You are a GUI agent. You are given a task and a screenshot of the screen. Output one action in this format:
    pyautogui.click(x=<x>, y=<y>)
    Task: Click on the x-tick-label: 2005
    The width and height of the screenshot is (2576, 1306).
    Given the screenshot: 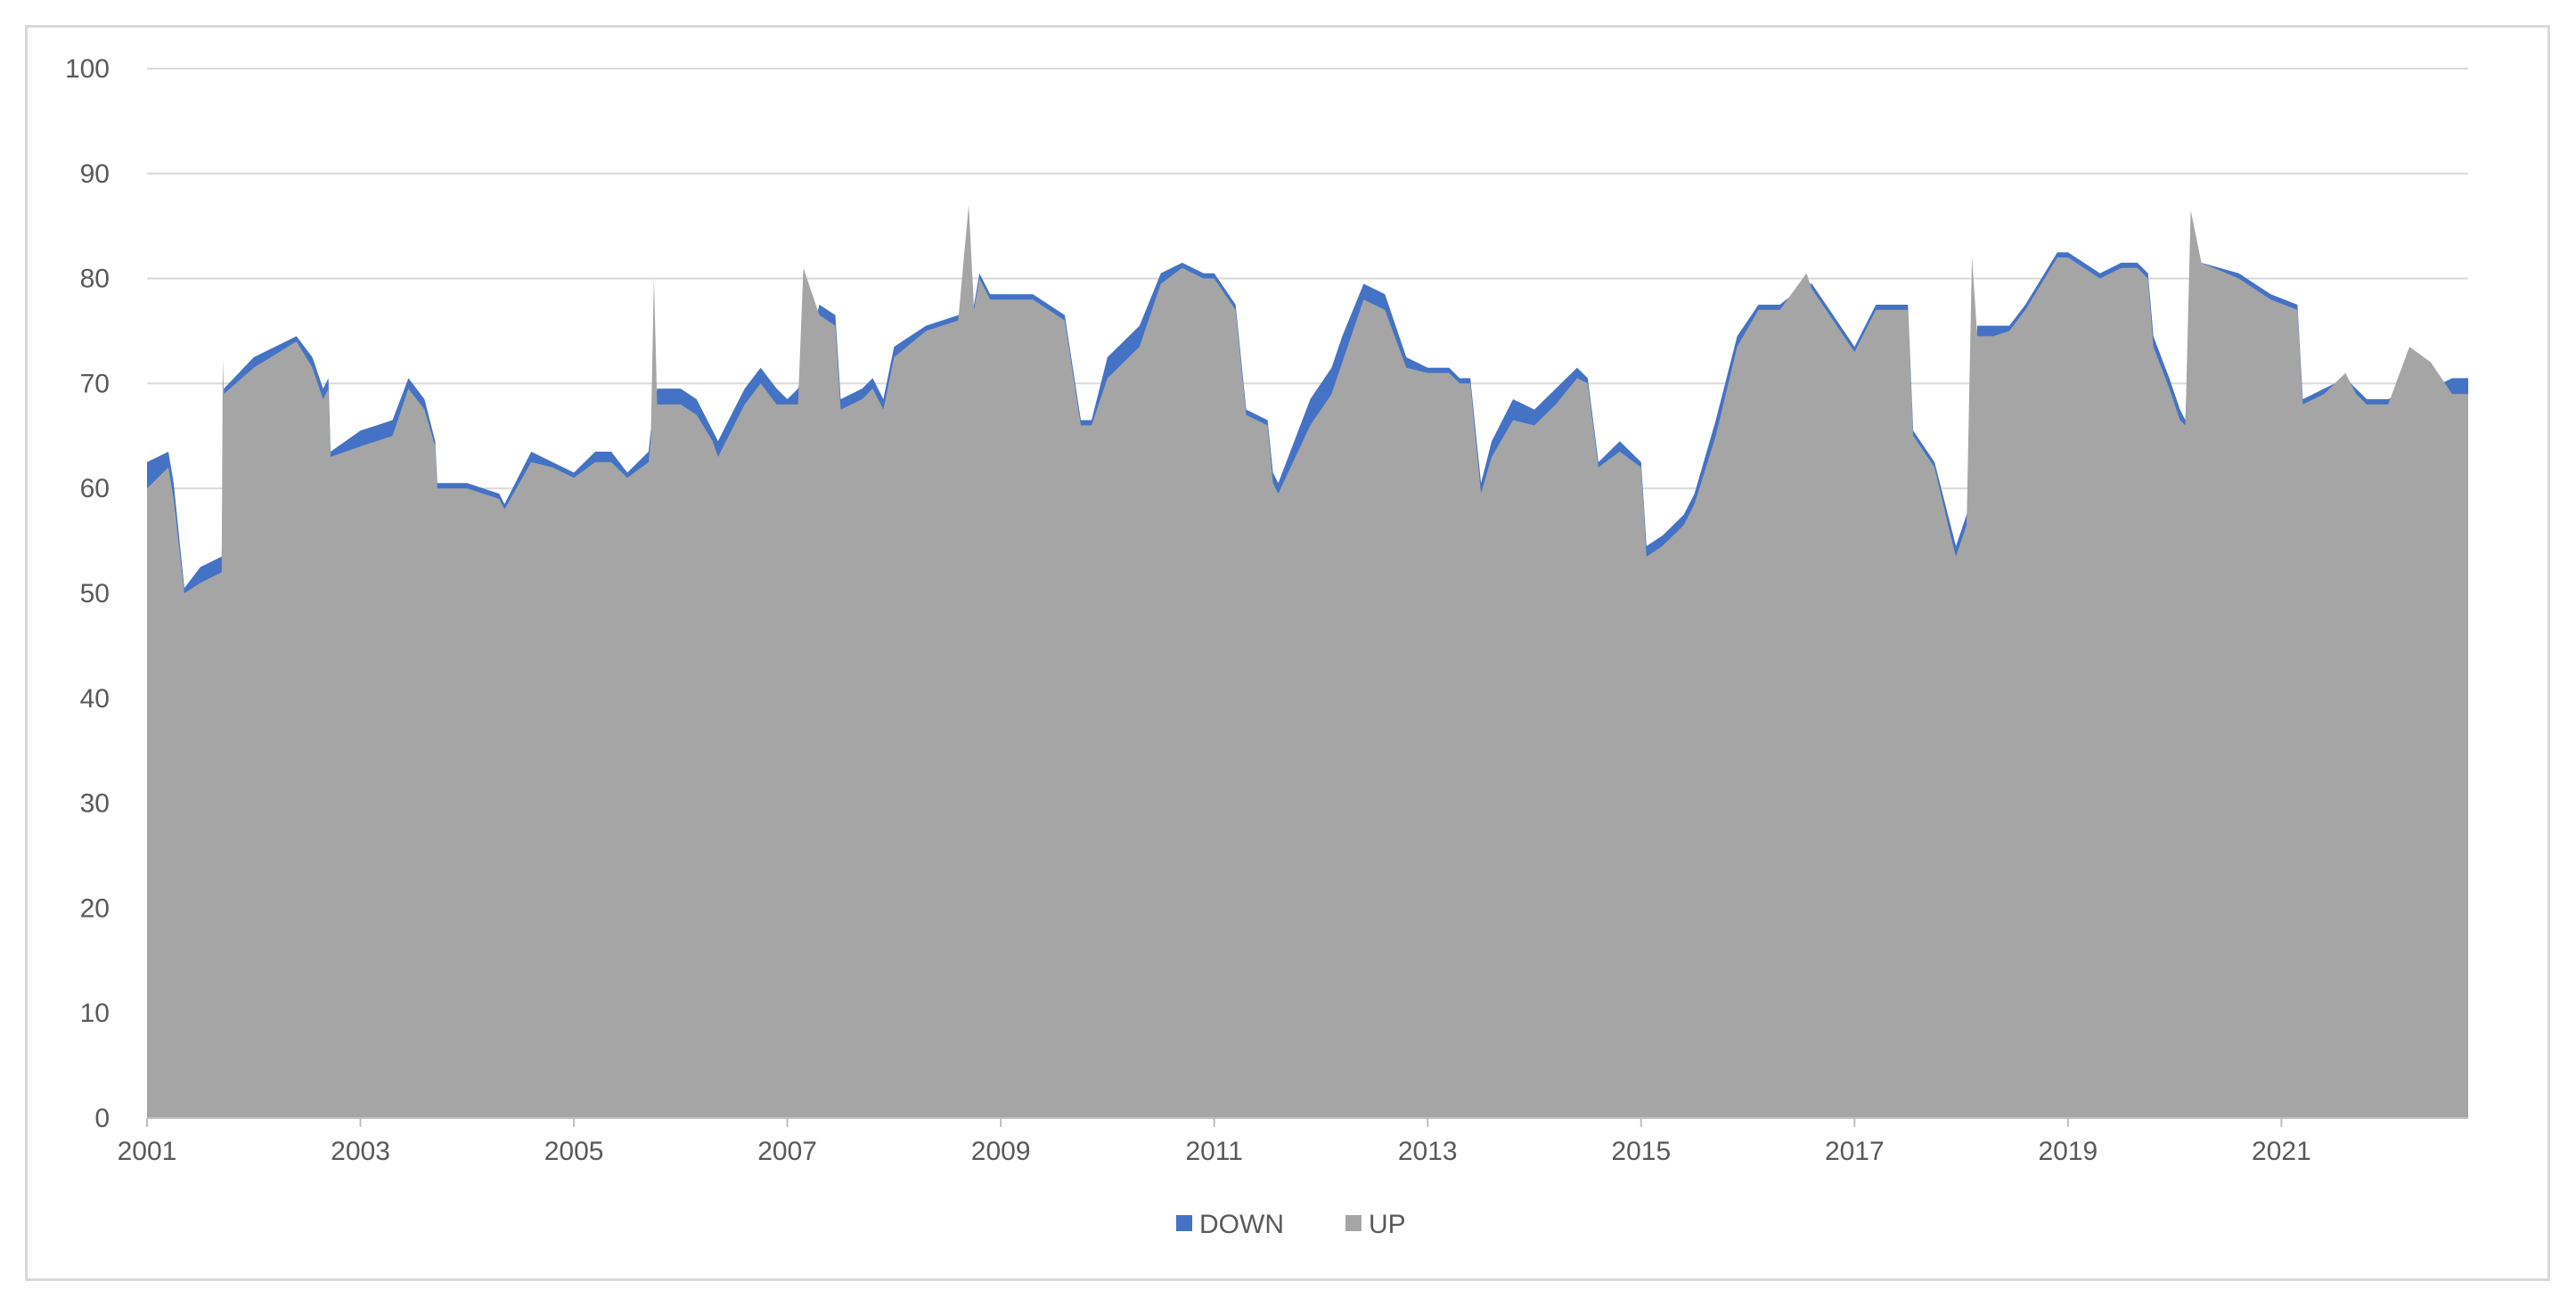 What is the action you would take?
    pyautogui.click(x=574, y=1151)
    